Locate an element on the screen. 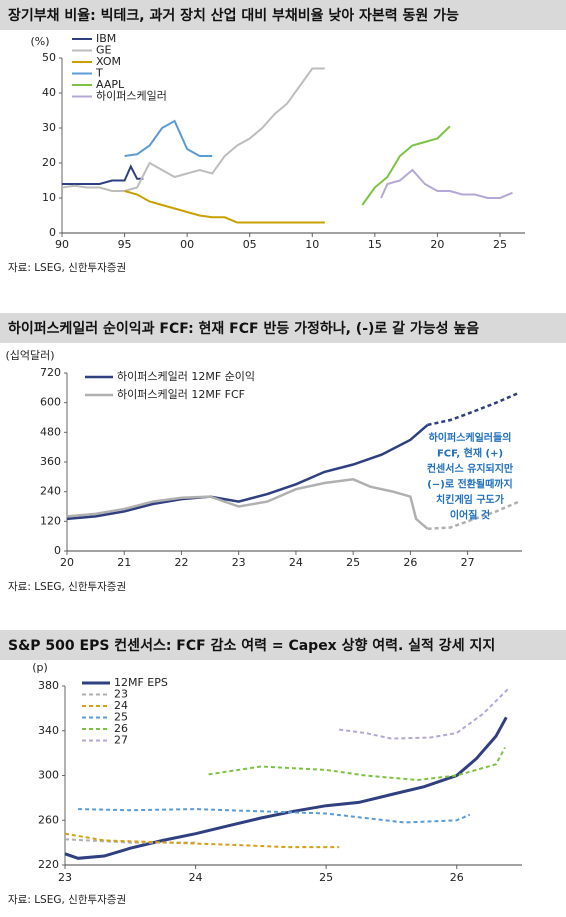 This screenshot has height=917, width=566. y-tick-label: 50 is located at coordinates (49, 57).